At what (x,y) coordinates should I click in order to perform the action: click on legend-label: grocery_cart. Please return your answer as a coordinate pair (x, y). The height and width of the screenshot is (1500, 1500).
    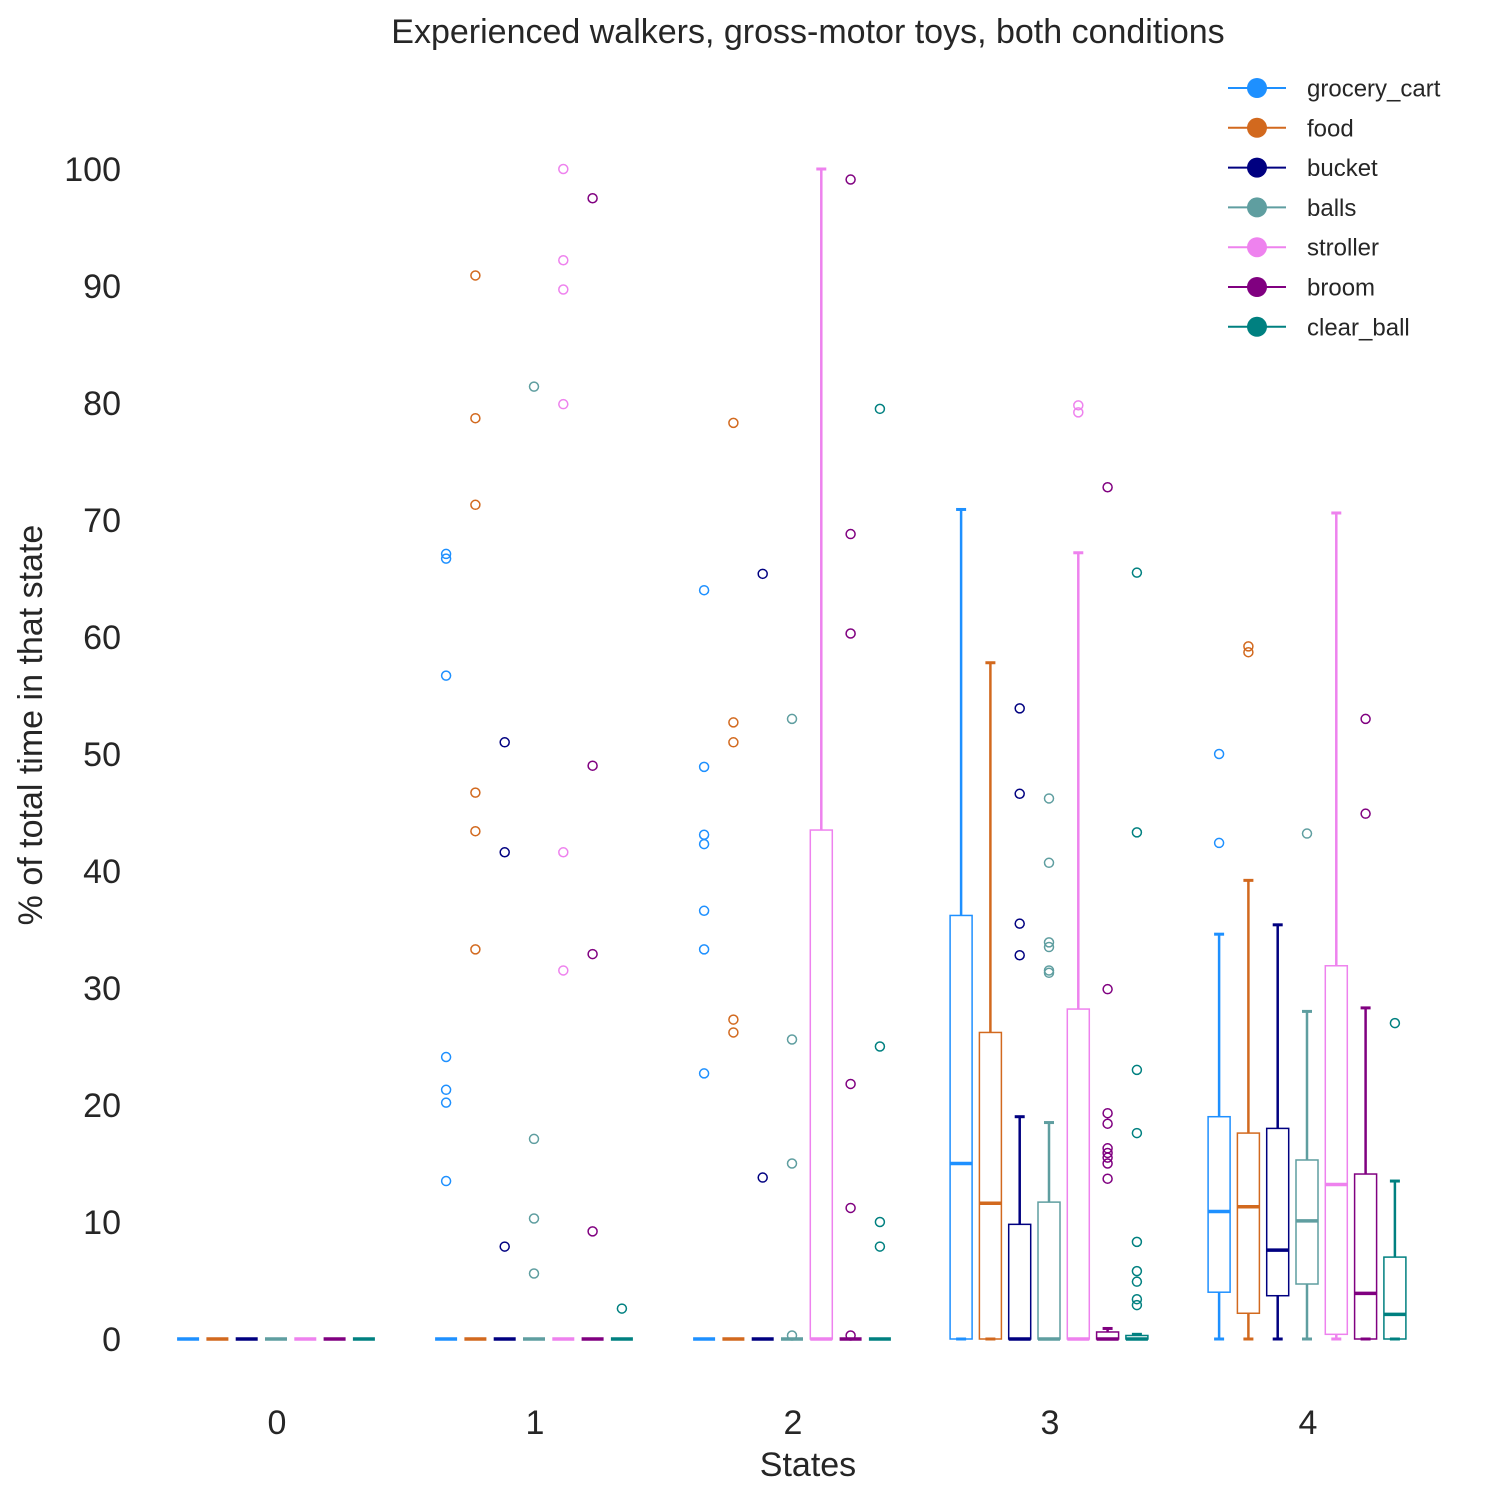
    Looking at the image, I should click on (1374, 89).